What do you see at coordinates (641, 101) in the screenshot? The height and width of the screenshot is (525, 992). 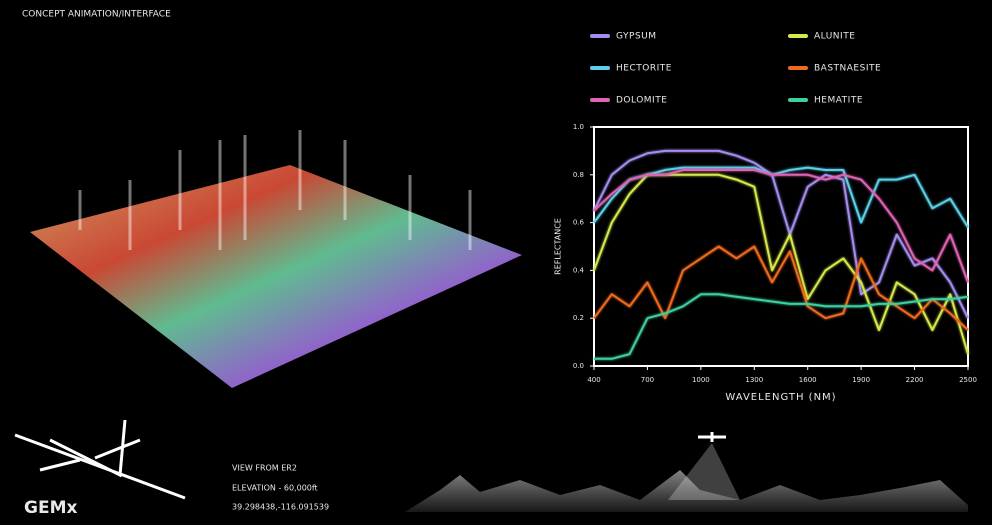 I see `legend-label: DOLOMITE` at bounding box center [641, 101].